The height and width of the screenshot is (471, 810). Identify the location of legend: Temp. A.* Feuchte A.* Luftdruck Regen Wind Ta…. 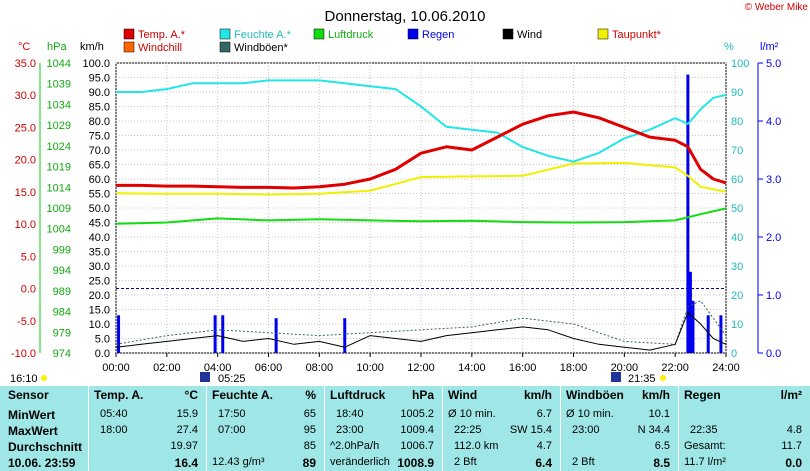
(392, 41).